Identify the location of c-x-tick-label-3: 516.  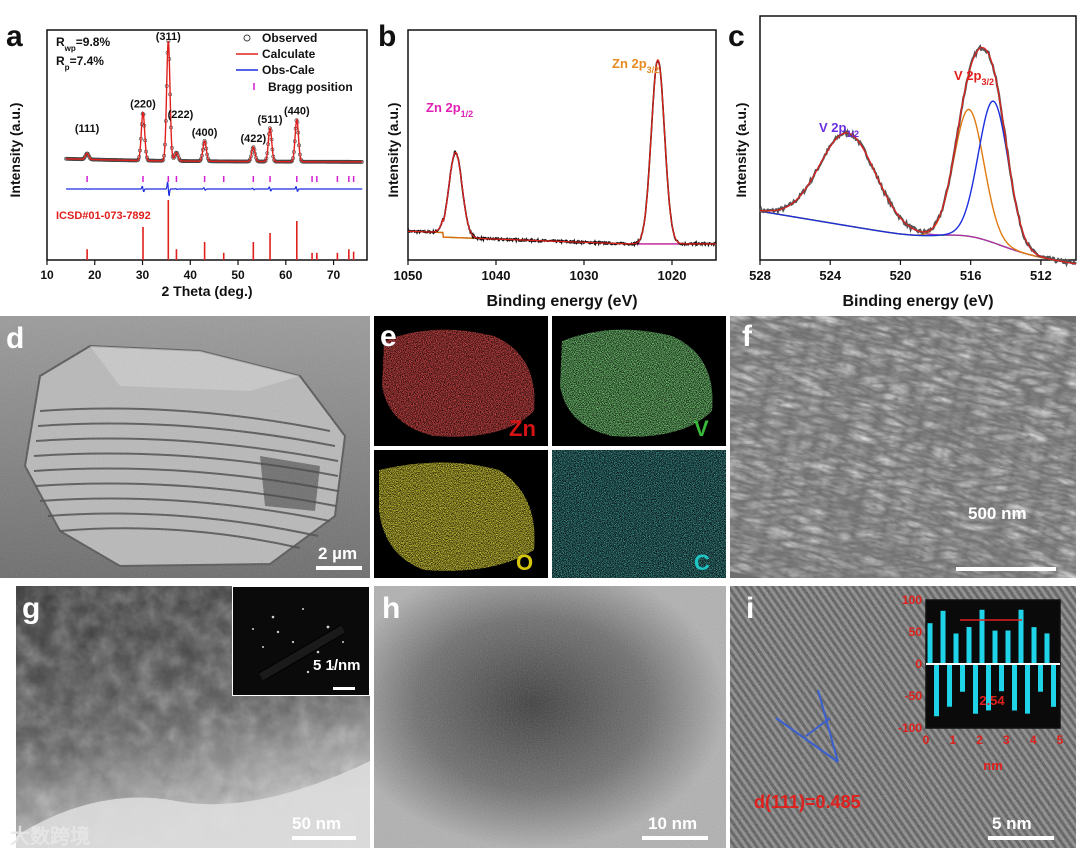
(971, 275).